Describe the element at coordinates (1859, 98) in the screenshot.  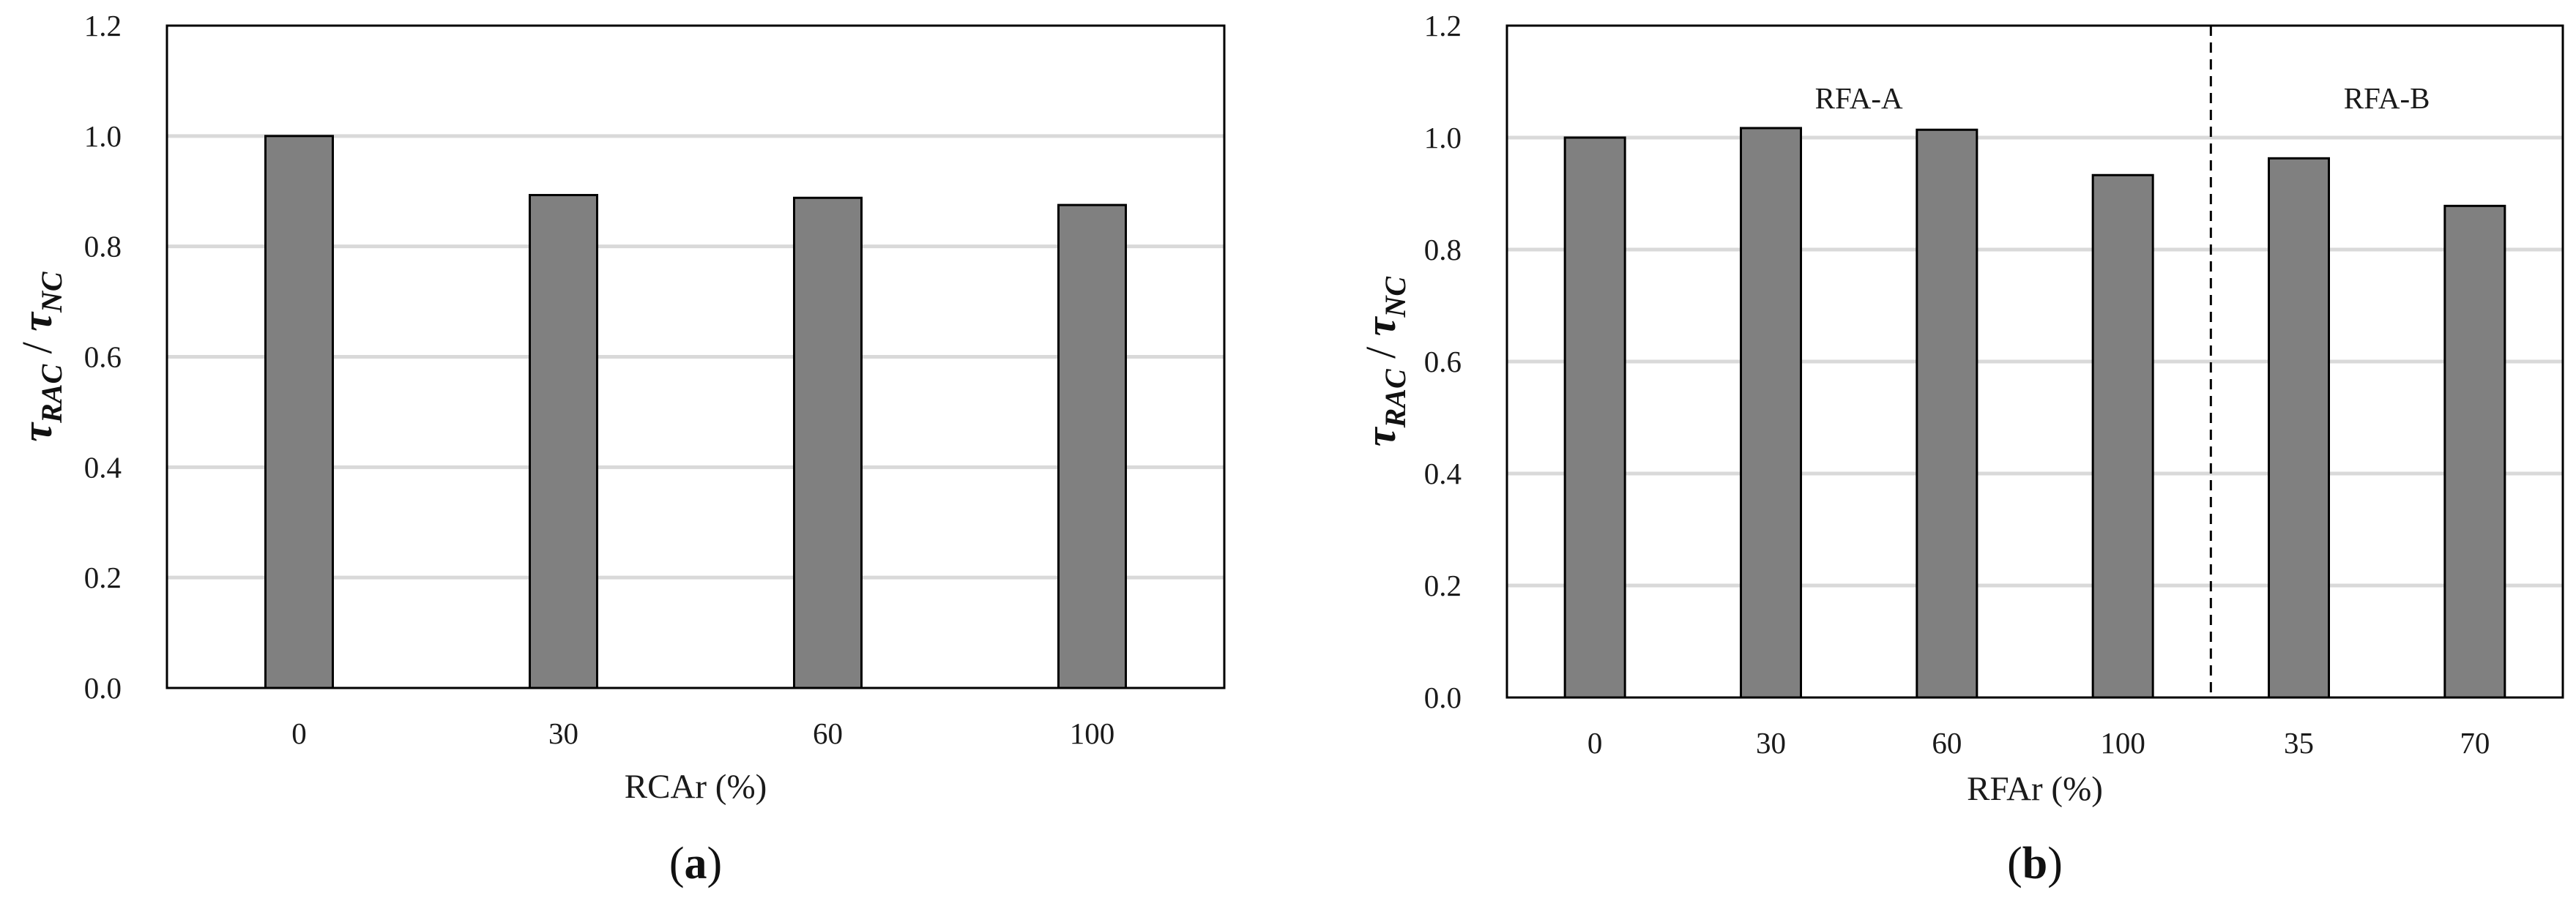
I see `group-label-rfa-a: RFA-A` at that location.